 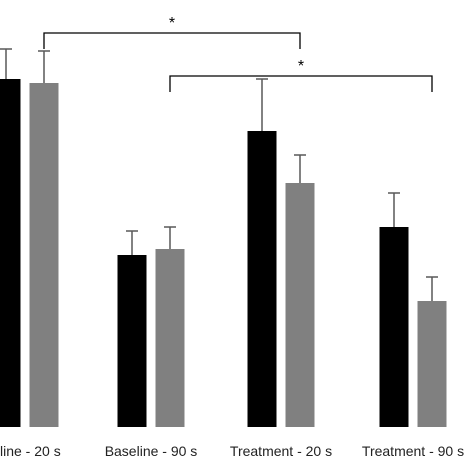 I want to click on x-tick-label-1: line - 20 s, so click(x=30, y=451).